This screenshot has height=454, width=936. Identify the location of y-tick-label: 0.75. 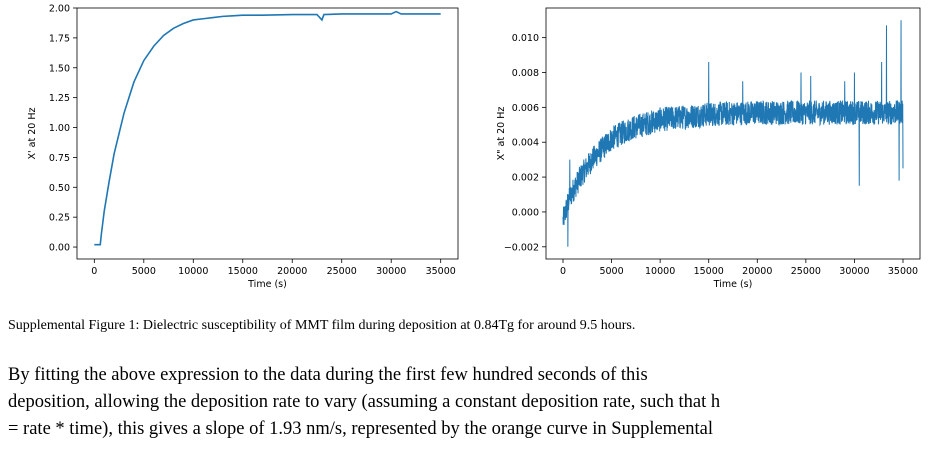
(59, 158).